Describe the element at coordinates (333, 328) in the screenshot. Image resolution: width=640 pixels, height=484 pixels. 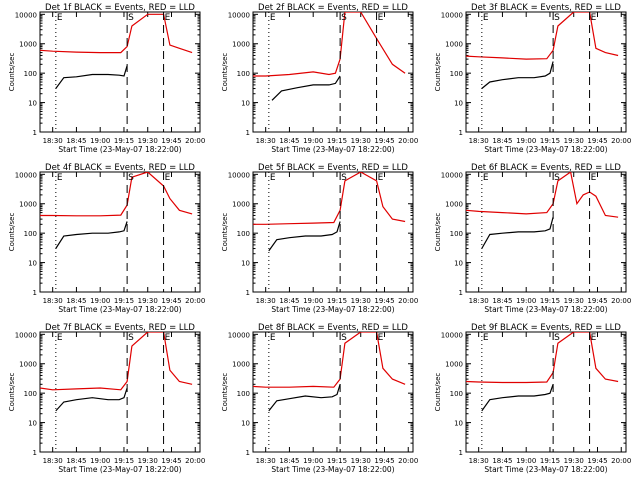
I see `panel-title: Det 8f BLACK = Events, RED = LLD` at that location.